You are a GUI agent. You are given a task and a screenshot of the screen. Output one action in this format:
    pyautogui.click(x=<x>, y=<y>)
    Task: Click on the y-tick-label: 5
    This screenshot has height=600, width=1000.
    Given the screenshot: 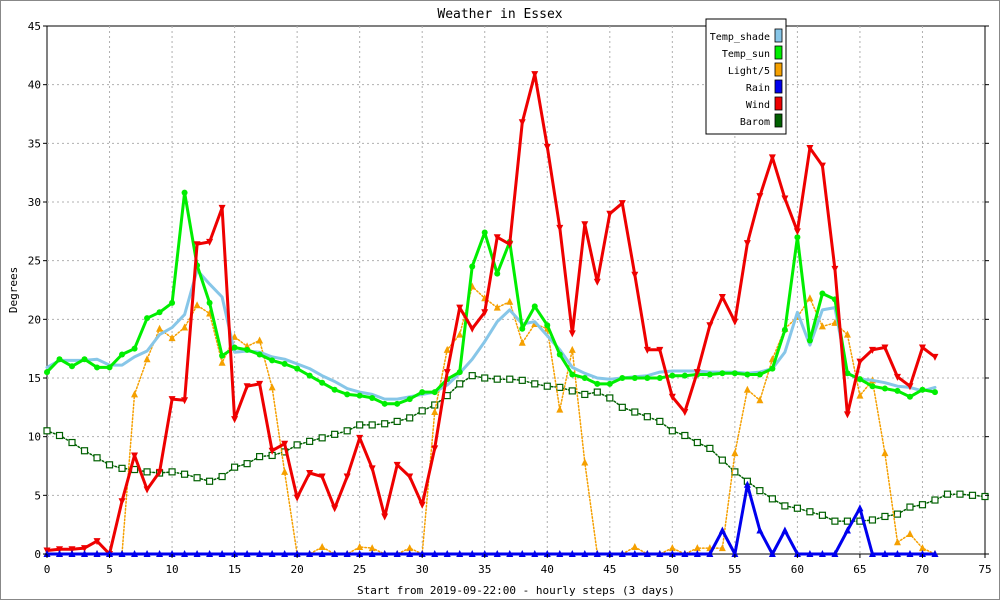 What is the action you would take?
    pyautogui.click(x=37, y=495)
    